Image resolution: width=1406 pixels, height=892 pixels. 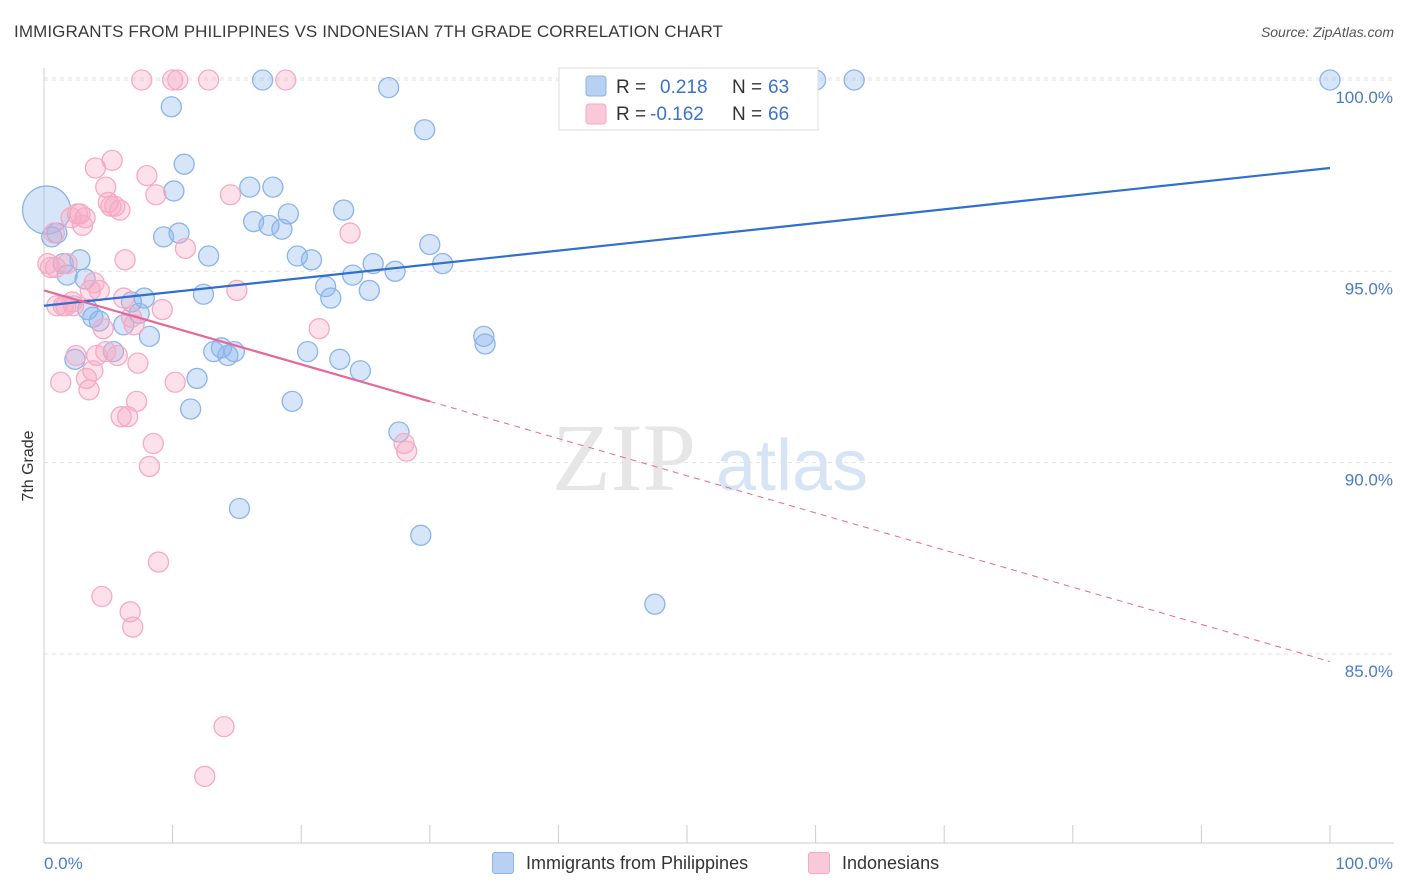 What do you see at coordinates (503, 863) in the screenshot?
I see `legend-swatch-philippines-bottom` at bounding box center [503, 863].